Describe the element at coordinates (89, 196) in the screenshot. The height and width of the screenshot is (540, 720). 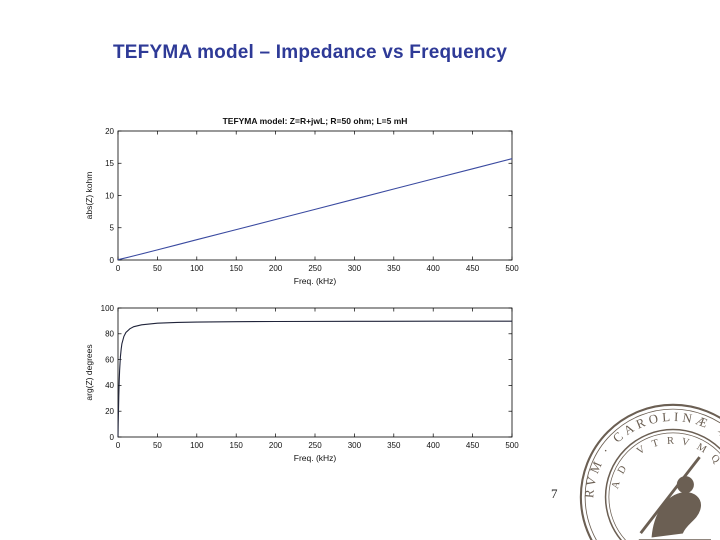
I see `y-axis-label: abs(Z) kohm` at that location.